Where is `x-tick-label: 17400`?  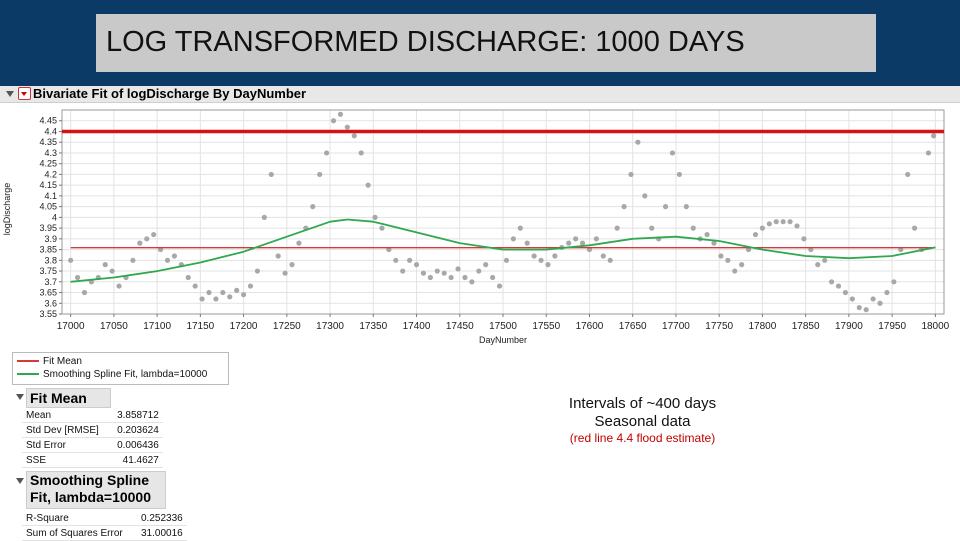
x-tick-label: 17400 is located at coordinates (417, 326).